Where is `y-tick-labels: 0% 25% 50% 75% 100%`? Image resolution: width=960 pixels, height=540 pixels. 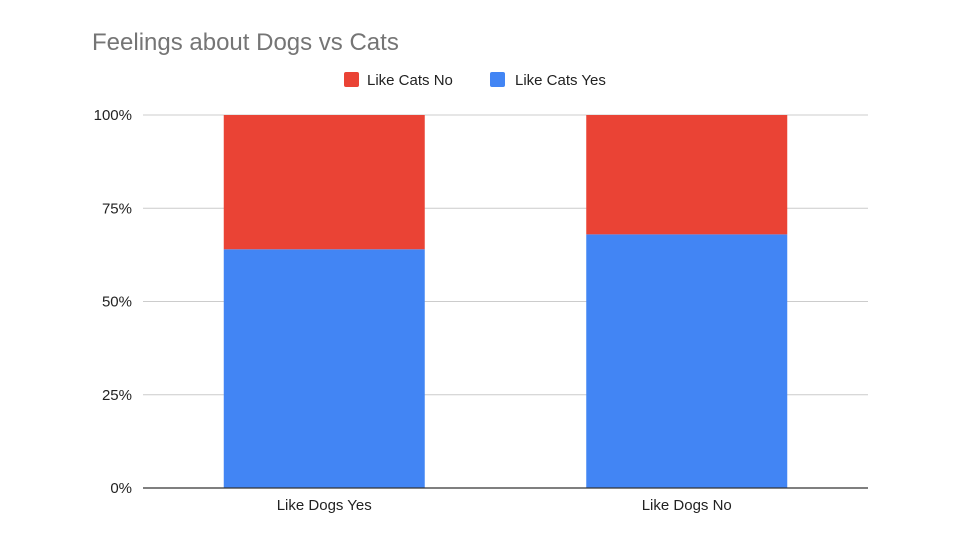
y-tick-labels: 0% 25% 50% 75% 100% is located at coordinates (113, 302).